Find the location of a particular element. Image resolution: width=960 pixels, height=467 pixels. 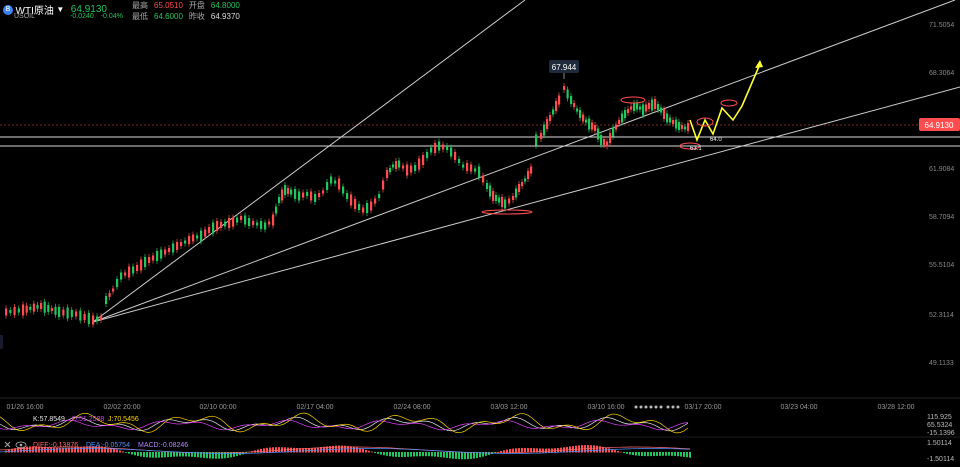

price-change-pct: -0.04% is located at coordinates (111, 16).